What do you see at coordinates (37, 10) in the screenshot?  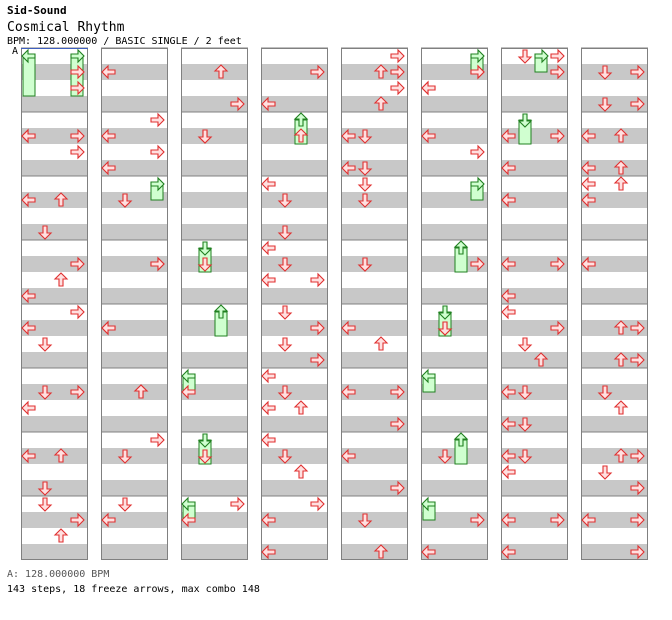 I see `song-artist: Sid-Sound` at bounding box center [37, 10].